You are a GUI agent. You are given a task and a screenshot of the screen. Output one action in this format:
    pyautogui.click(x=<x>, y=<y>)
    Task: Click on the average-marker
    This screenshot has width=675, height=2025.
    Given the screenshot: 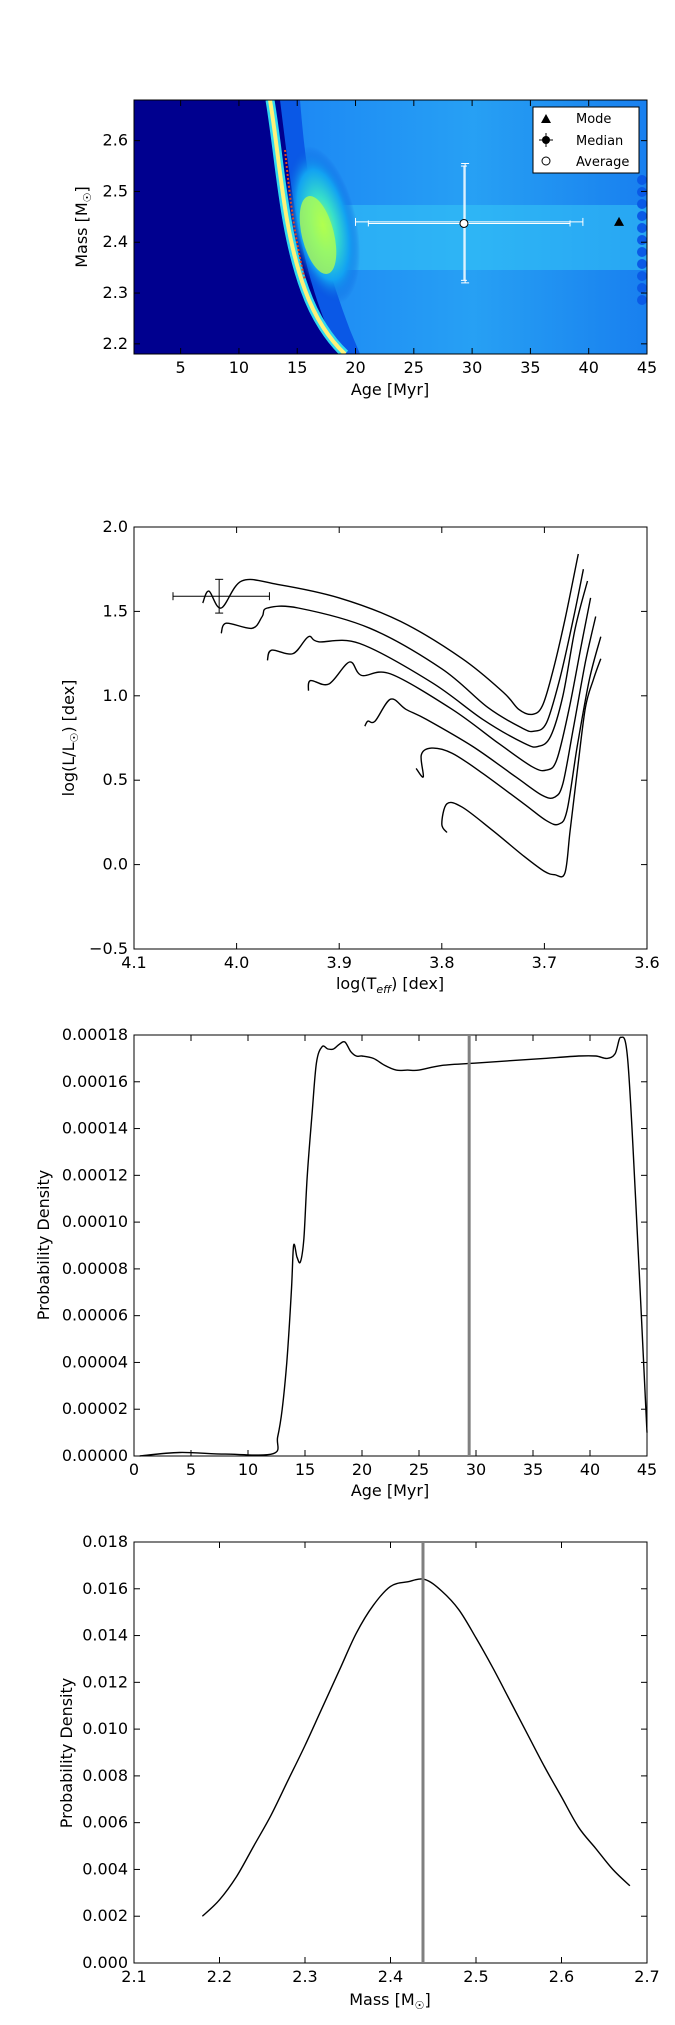 What is the action you would take?
    pyautogui.click(x=464, y=223)
    